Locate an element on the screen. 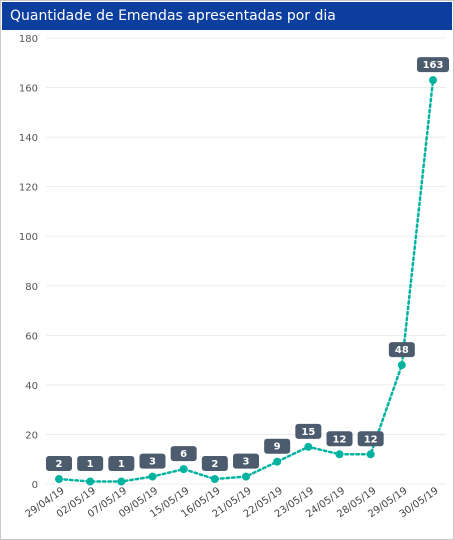 Image resolution: width=454 pixels, height=540 pixels. y-tick-label: 80 is located at coordinates (31, 287).